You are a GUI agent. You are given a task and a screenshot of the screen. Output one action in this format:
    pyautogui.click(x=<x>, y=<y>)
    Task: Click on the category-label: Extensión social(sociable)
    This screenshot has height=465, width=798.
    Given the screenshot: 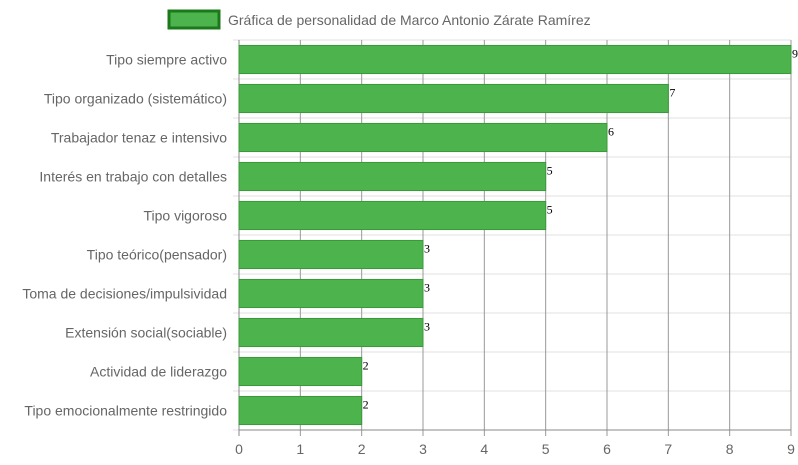 What is the action you would take?
    pyautogui.click(x=146, y=333)
    